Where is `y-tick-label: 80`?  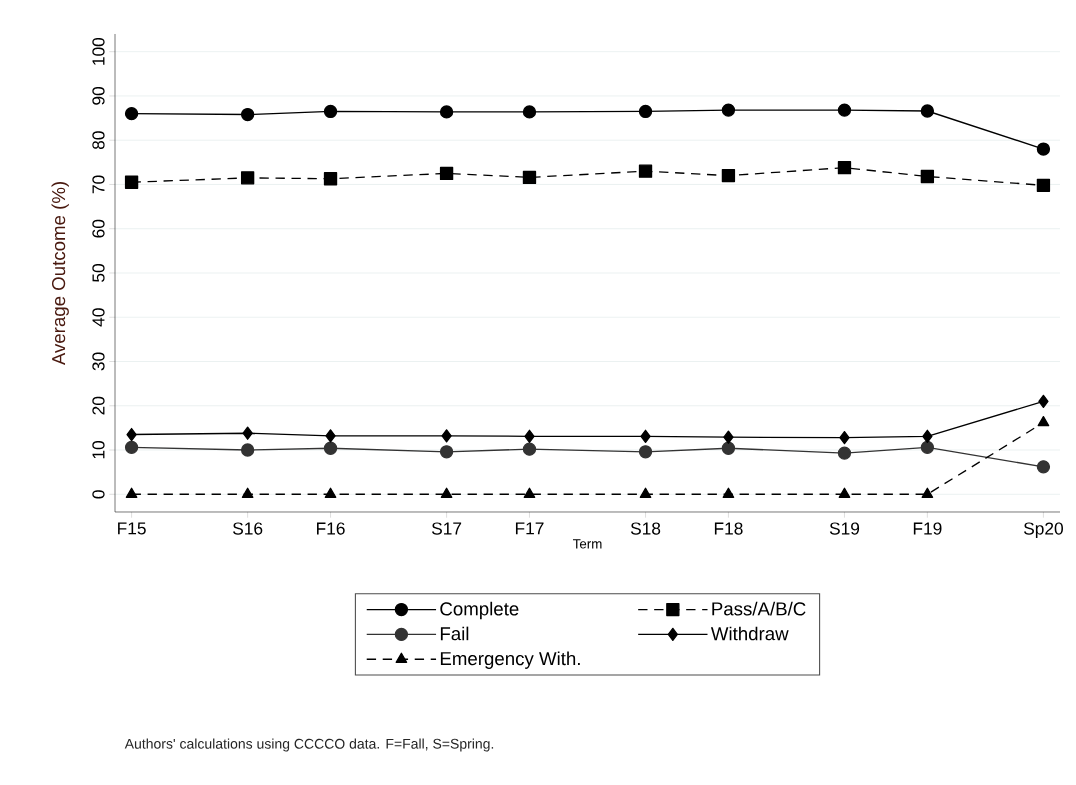 y-tick-label: 80 is located at coordinates (98, 140).